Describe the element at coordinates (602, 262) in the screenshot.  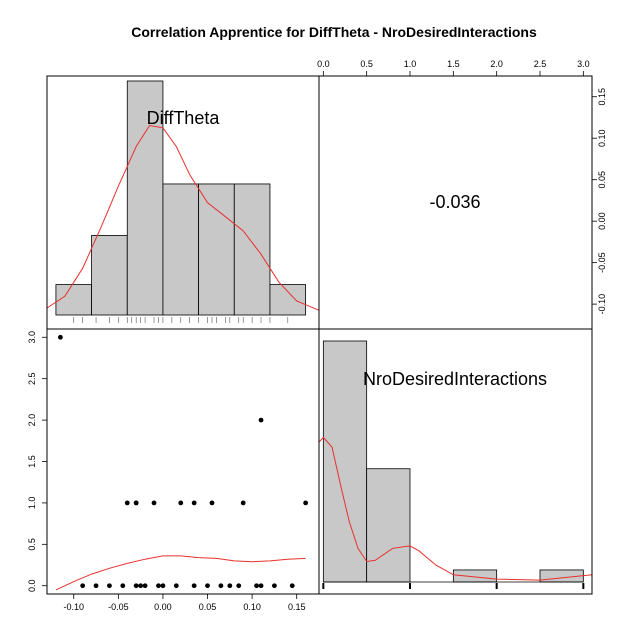
I see `corr-y-tick-label: -0.05` at that location.